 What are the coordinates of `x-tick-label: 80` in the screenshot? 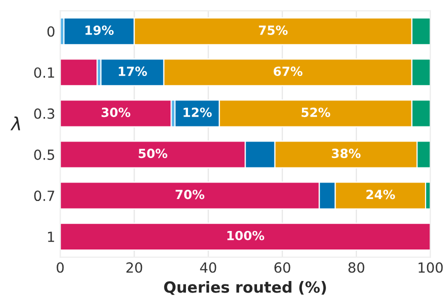 It's located at (356, 267).